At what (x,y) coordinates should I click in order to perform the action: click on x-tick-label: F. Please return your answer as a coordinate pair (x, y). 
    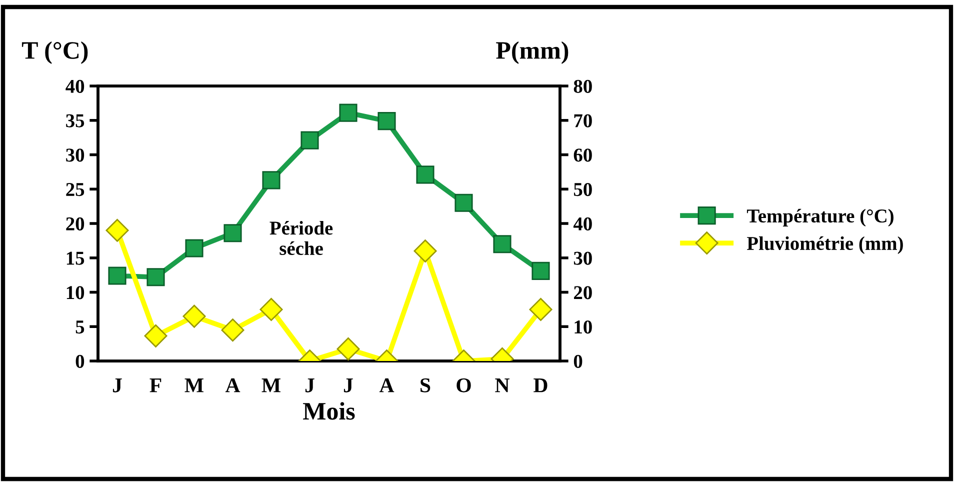
    Looking at the image, I should click on (156, 385).